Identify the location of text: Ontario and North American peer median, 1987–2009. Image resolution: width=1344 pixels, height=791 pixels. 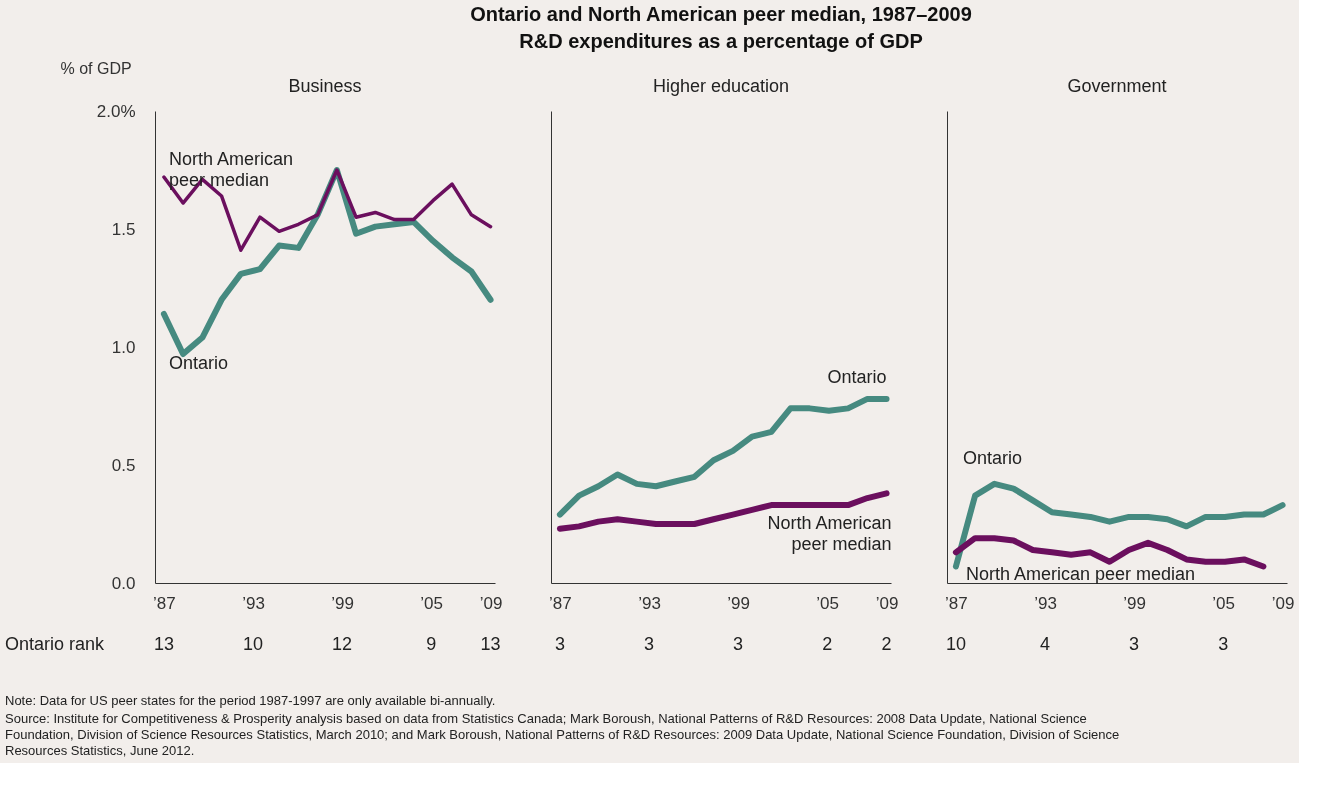
(721, 14).